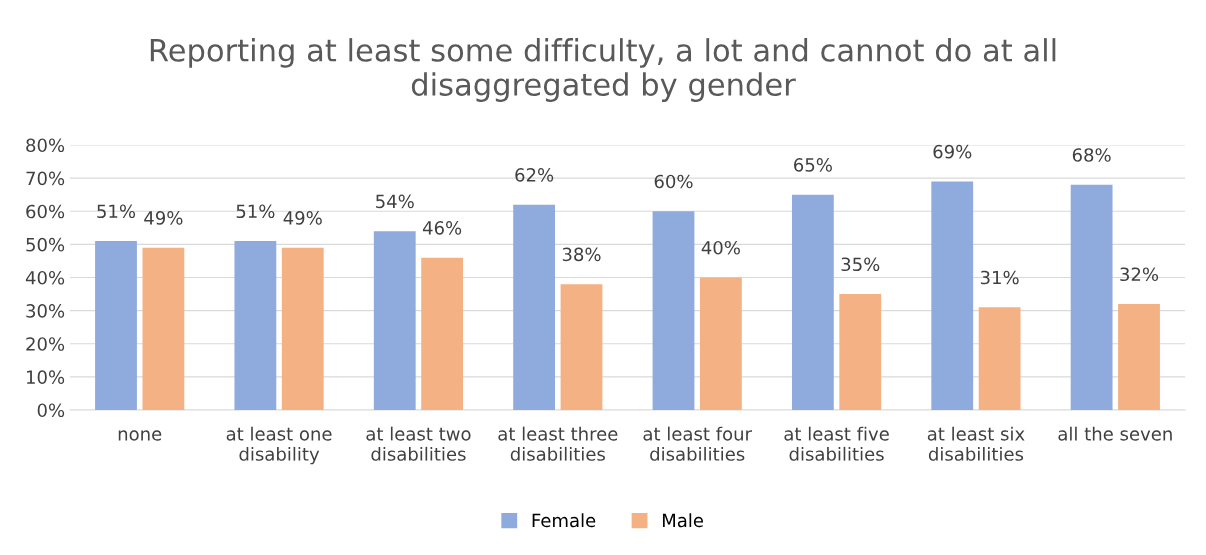  What do you see at coordinates (1115, 433) in the screenshot?
I see `x-tick-label: all the seven` at bounding box center [1115, 433].